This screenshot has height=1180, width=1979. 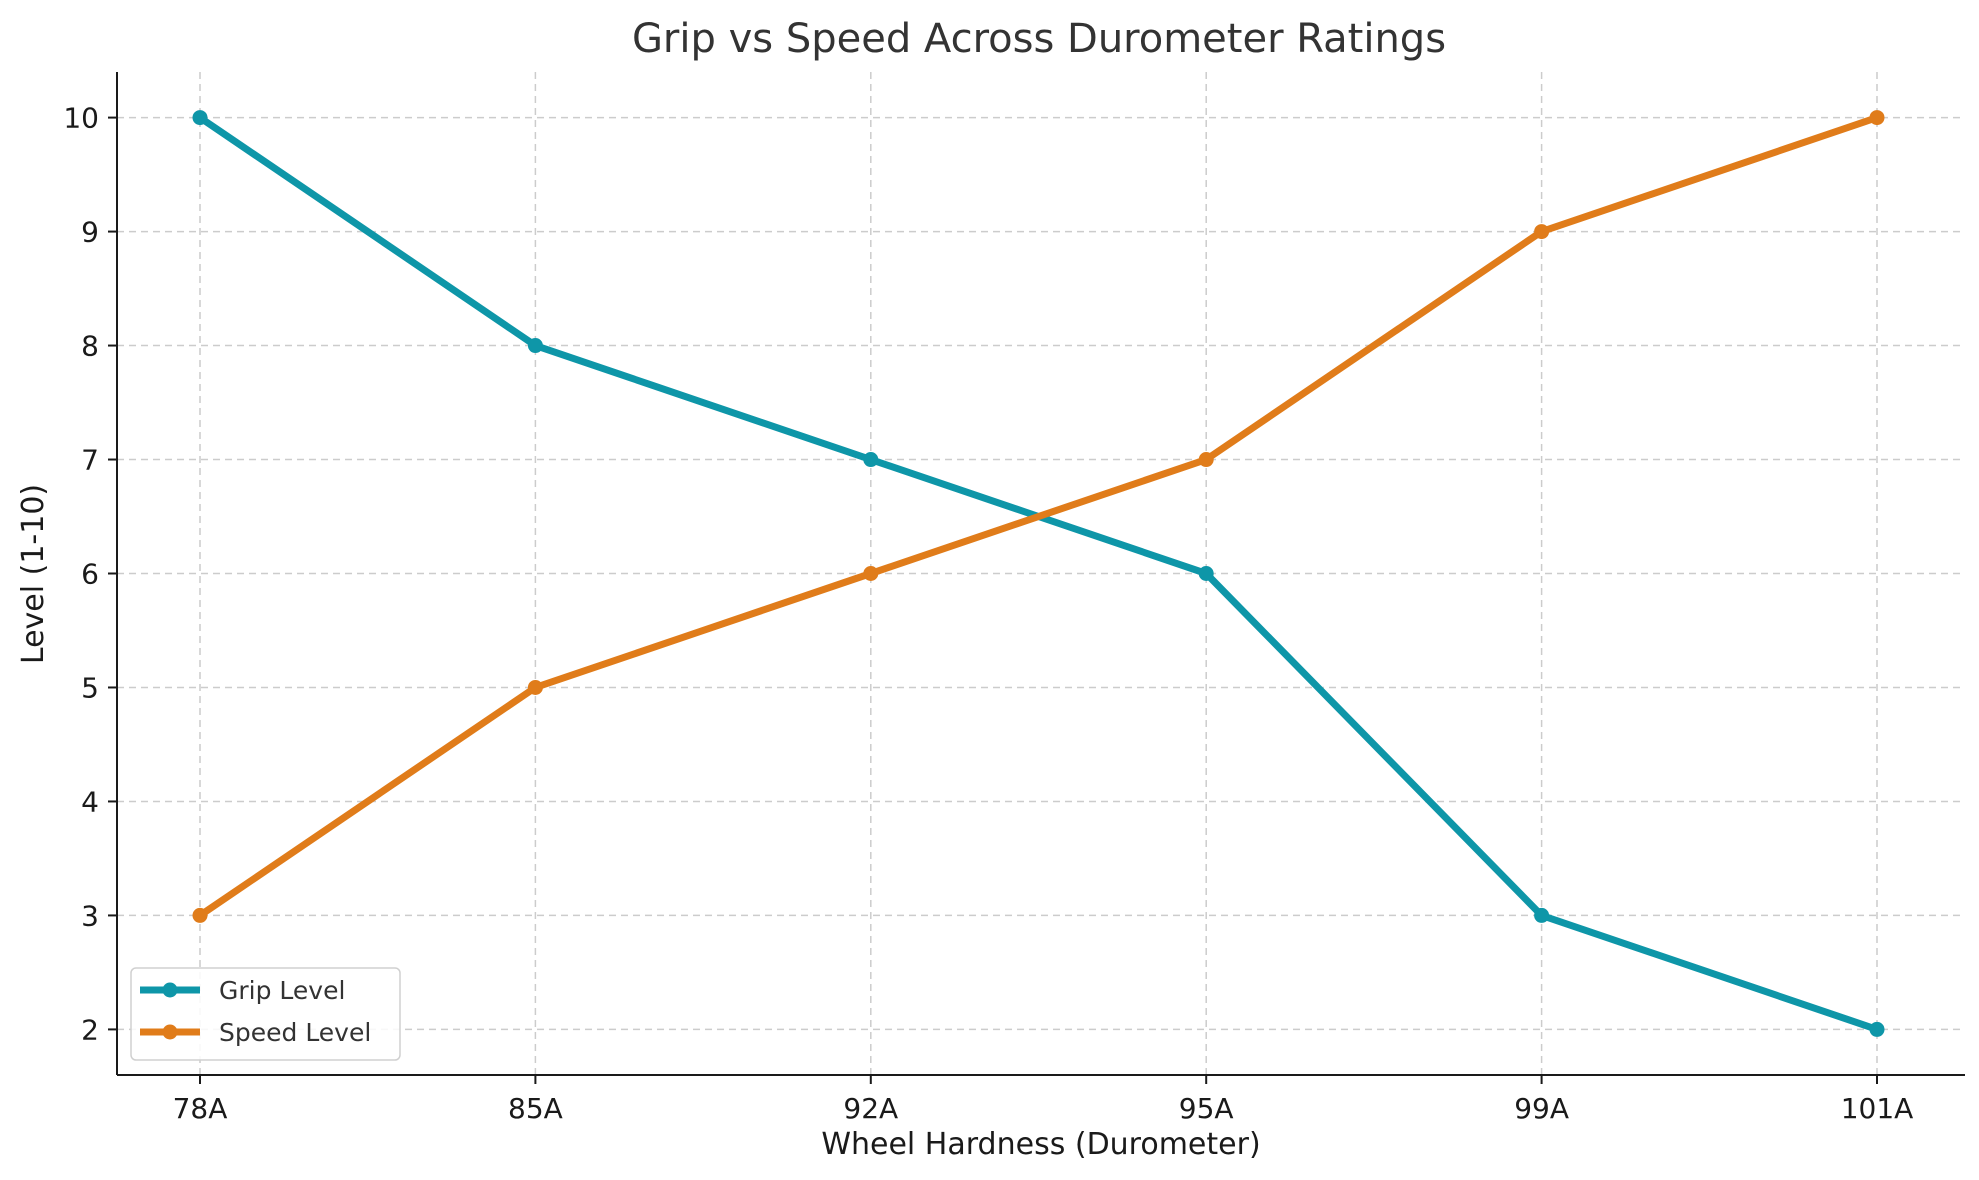 I want to click on y-tick-label: 4, so click(x=90, y=801).